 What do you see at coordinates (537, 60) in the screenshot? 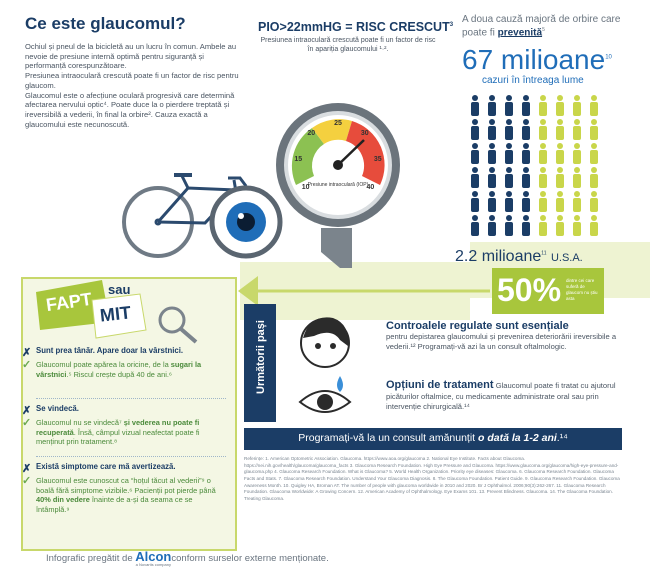
I see `world-value: 67 milioane10` at bounding box center [537, 60].